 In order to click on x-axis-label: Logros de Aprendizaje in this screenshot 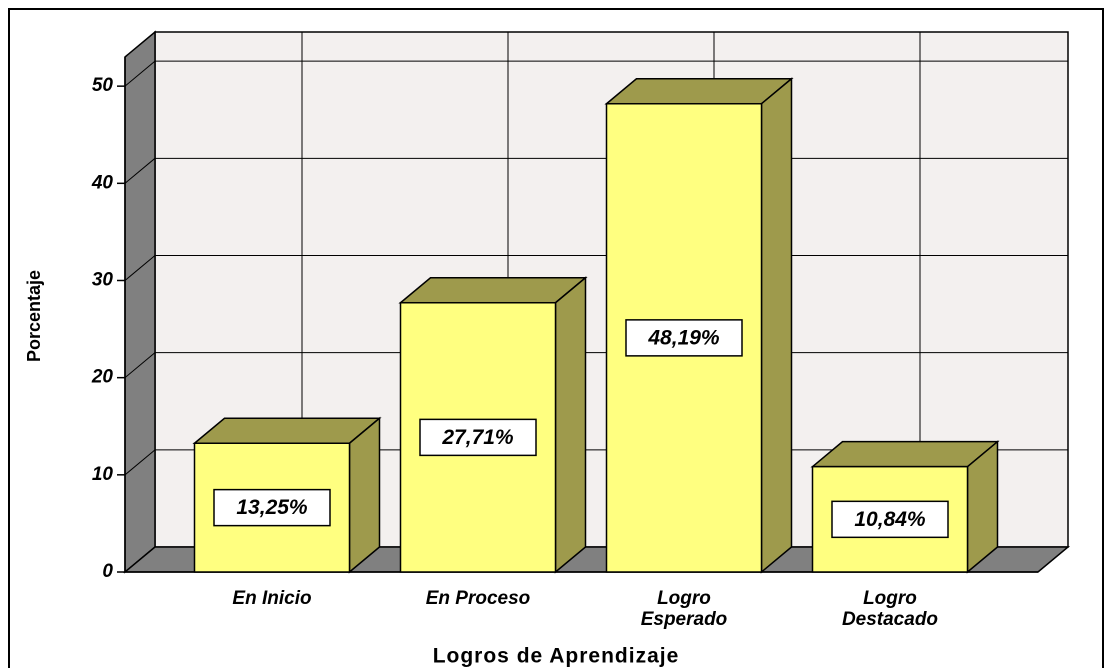, I will do `click(556, 656)`.